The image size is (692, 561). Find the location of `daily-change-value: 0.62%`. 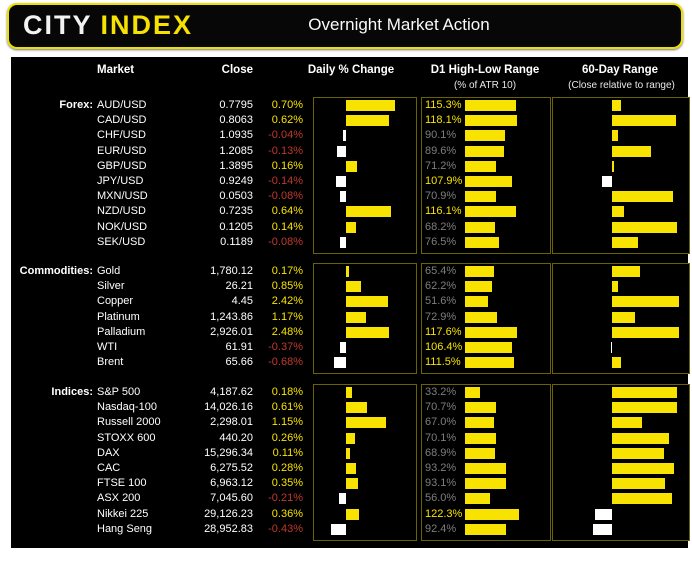

daily-change-value: 0.62% is located at coordinates (287, 120).